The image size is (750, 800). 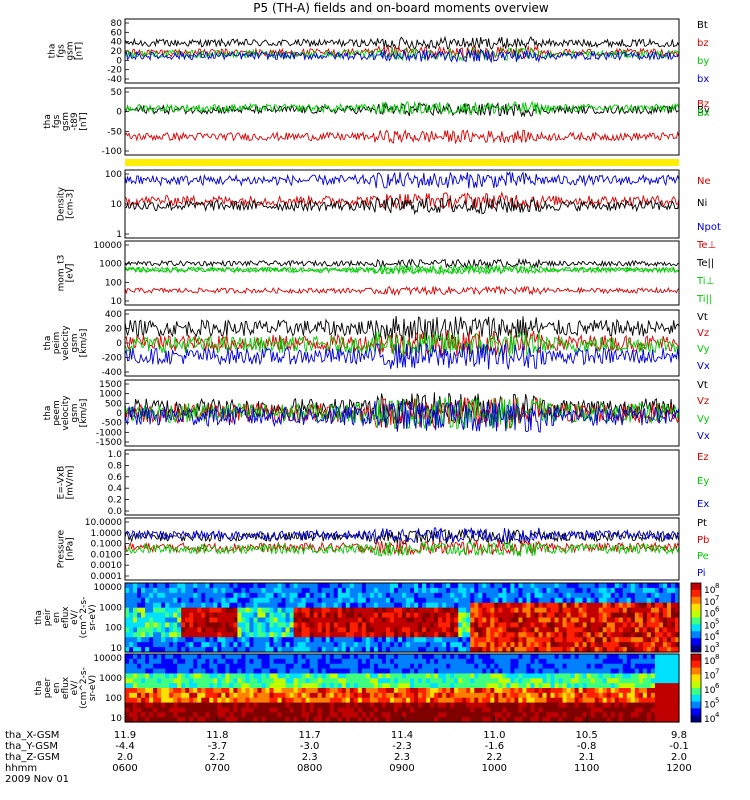 What do you see at coordinates (117, 93) in the screenshot?
I see `ytick-fgs_t89: 50` at bounding box center [117, 93].